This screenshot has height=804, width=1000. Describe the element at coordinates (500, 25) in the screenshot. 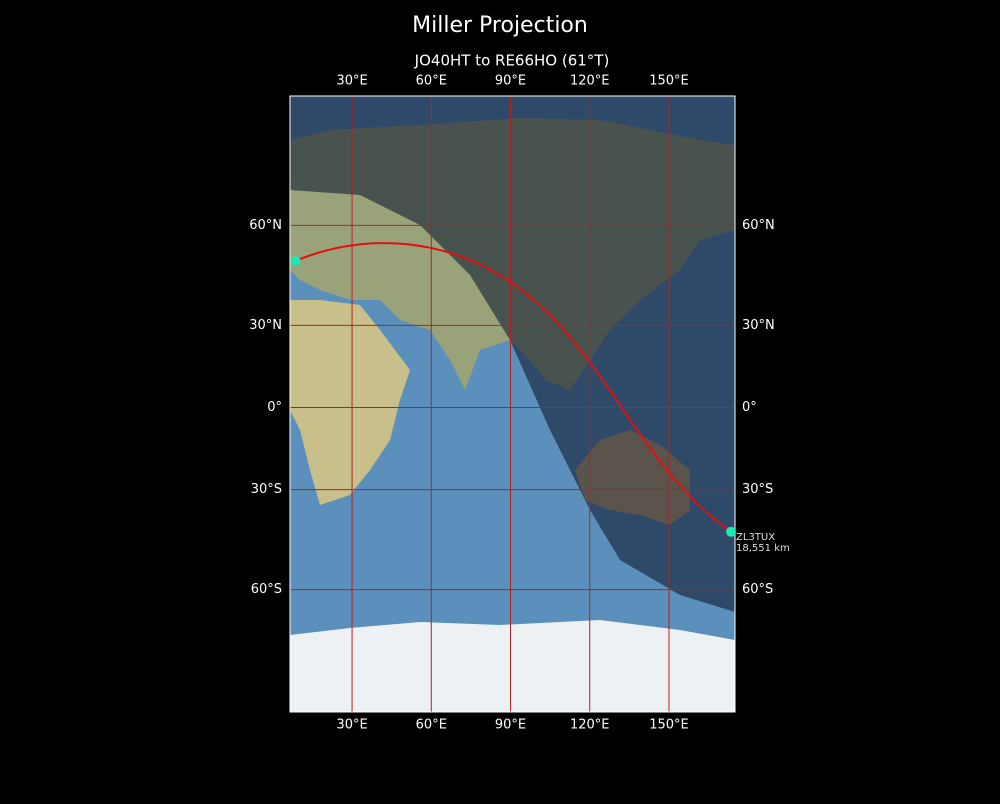

I see `title: Miller Projection` at that location.